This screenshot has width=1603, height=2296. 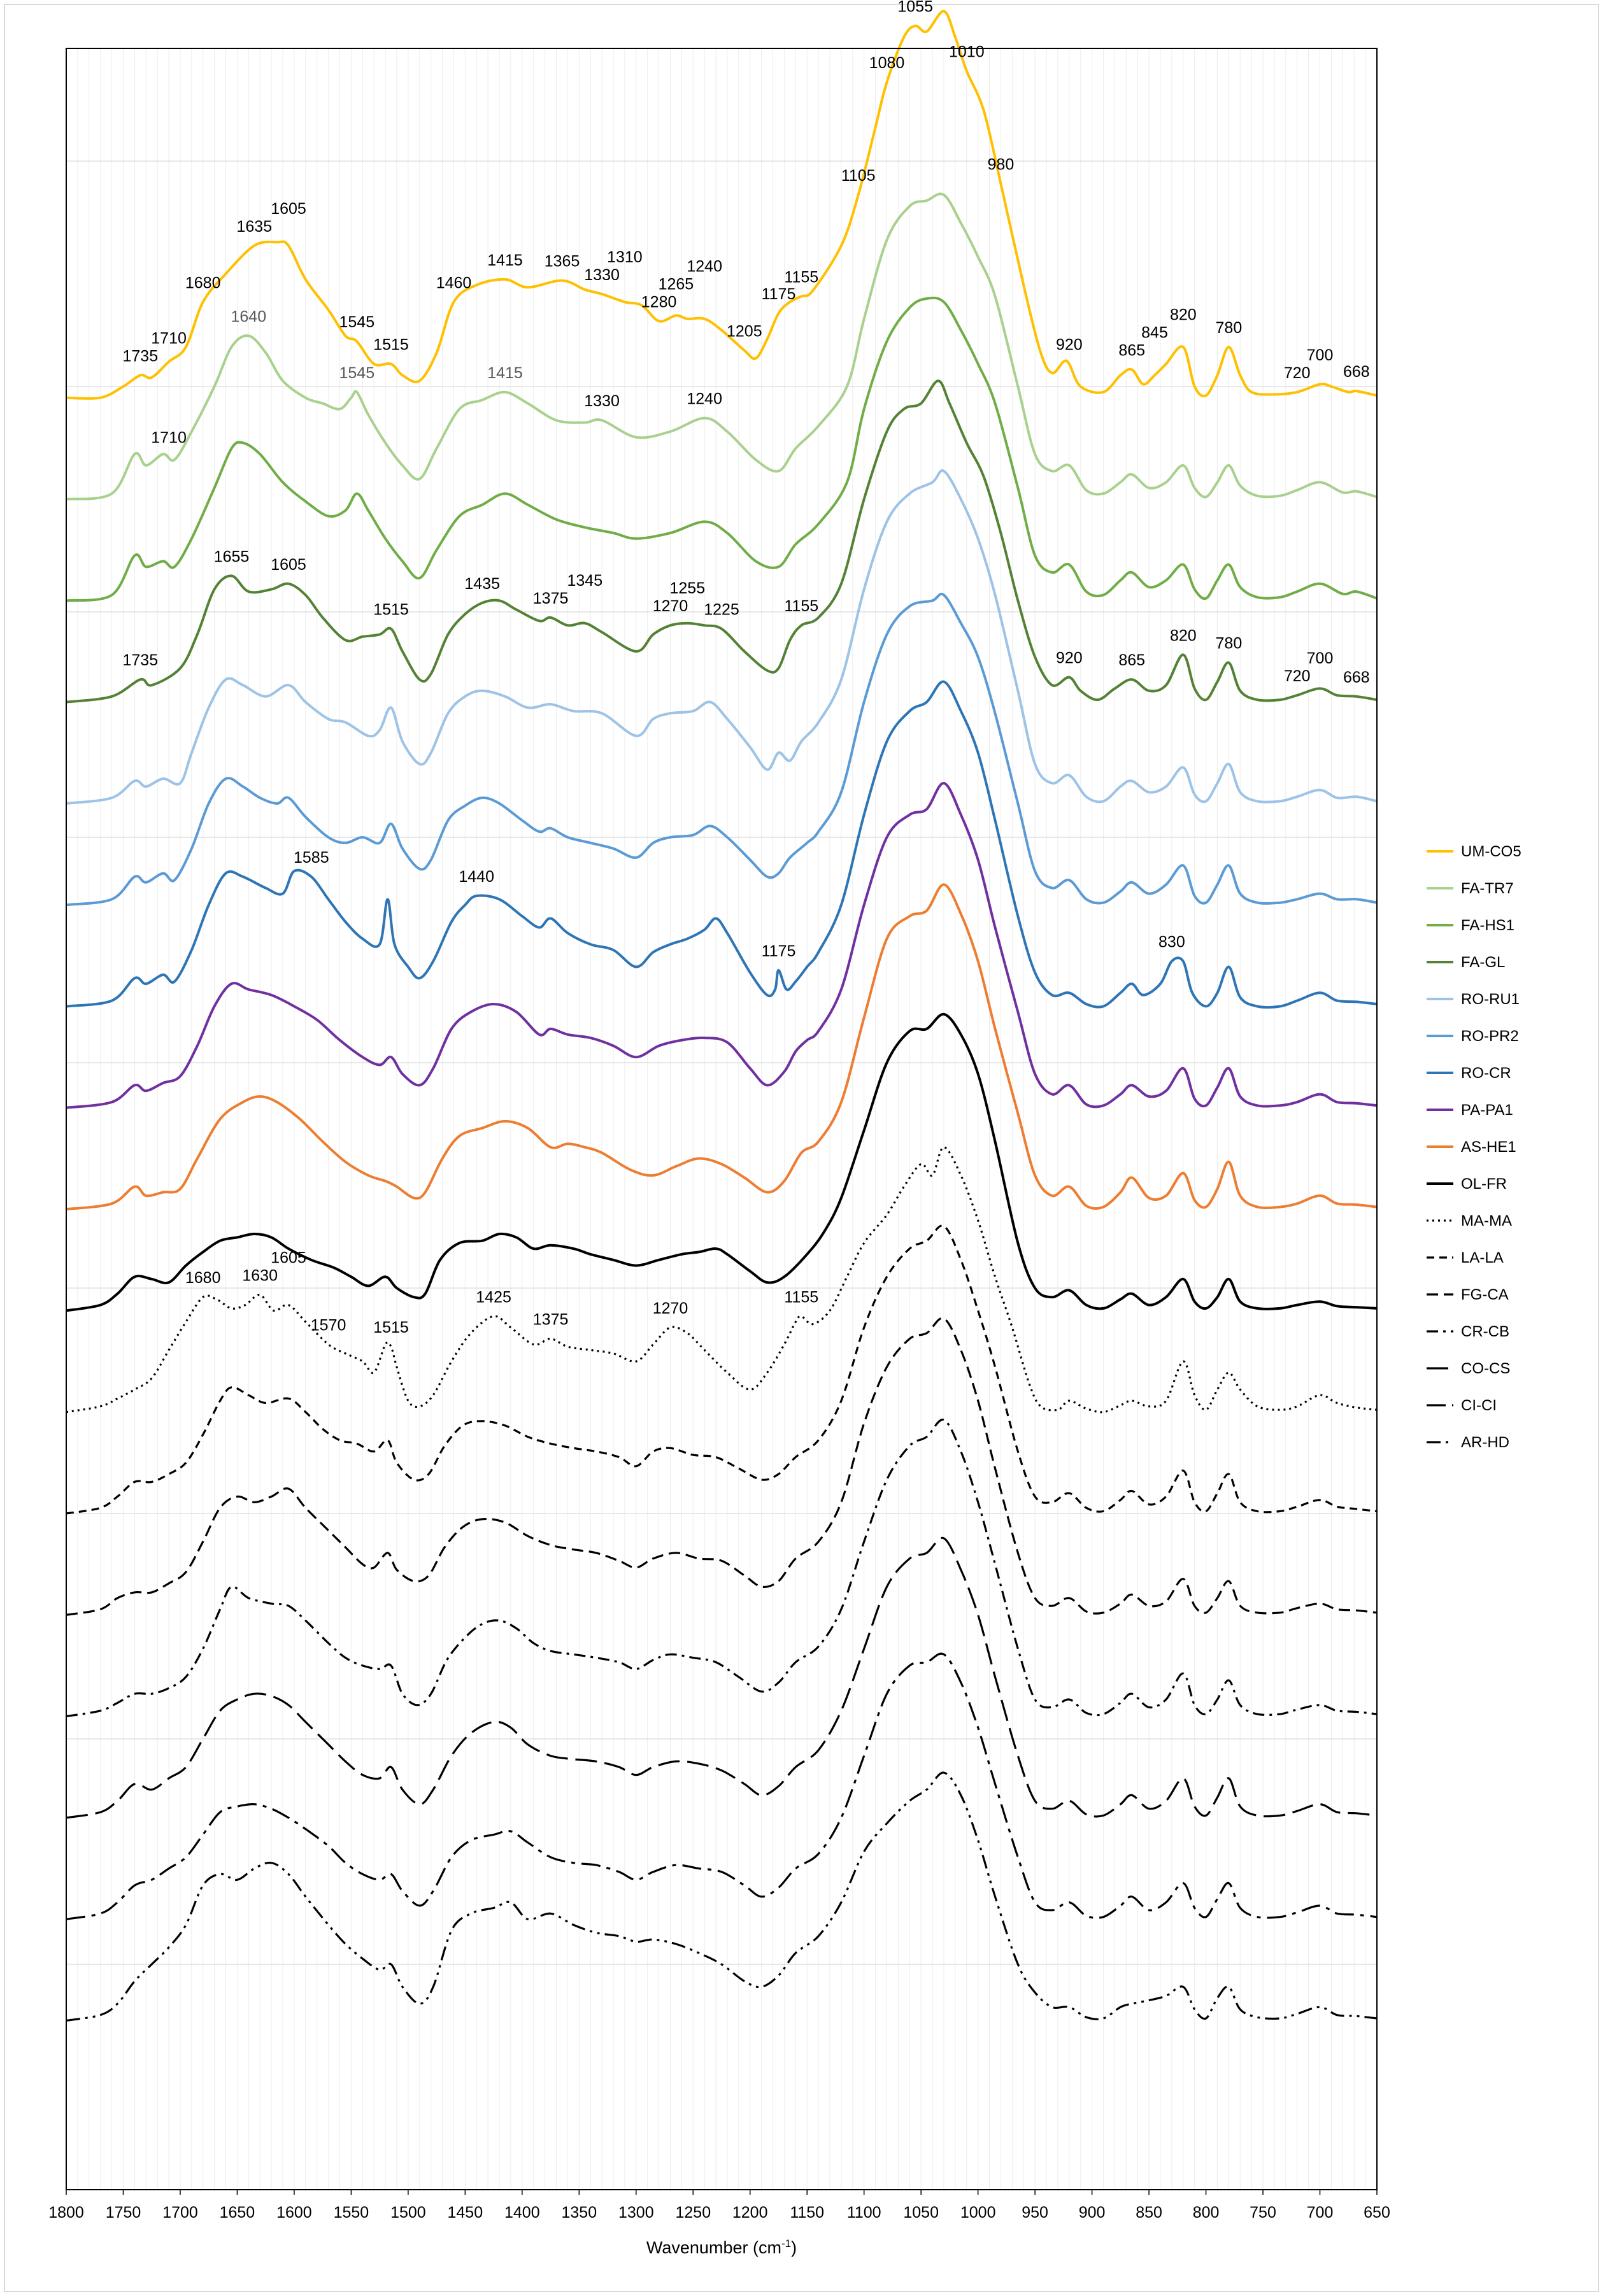 What do you see at coordinates (1485, 1368) in the screenshot?
I see `legend-label-co-cs: CO-CS` at bounding box center [1485, 1368].